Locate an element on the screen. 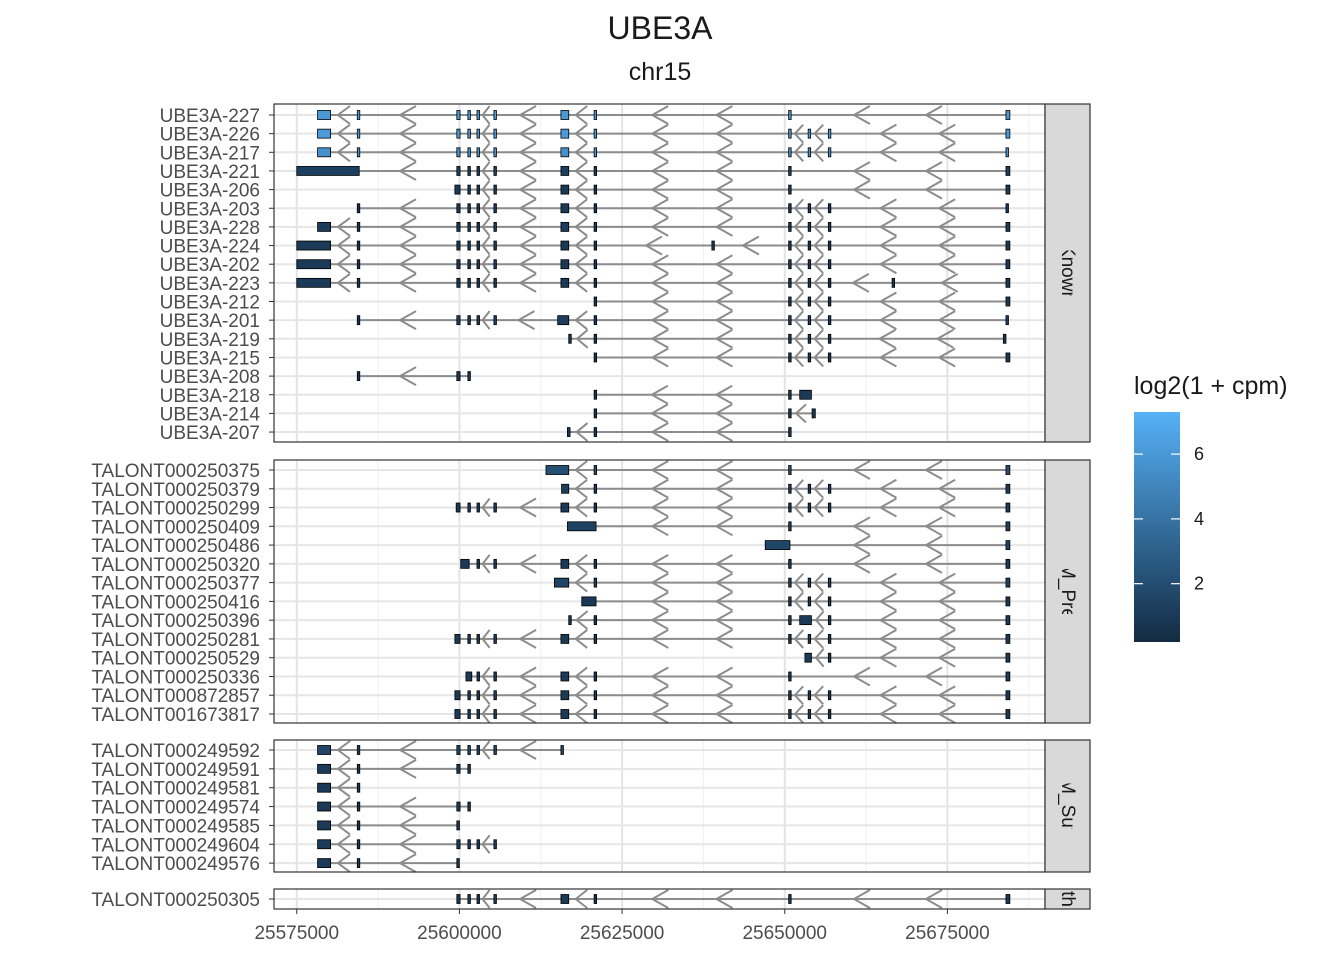 The image size is (1344, 960). transcript-TALONT000249581: TALONT000249581 is located at coordinates (568, 788).